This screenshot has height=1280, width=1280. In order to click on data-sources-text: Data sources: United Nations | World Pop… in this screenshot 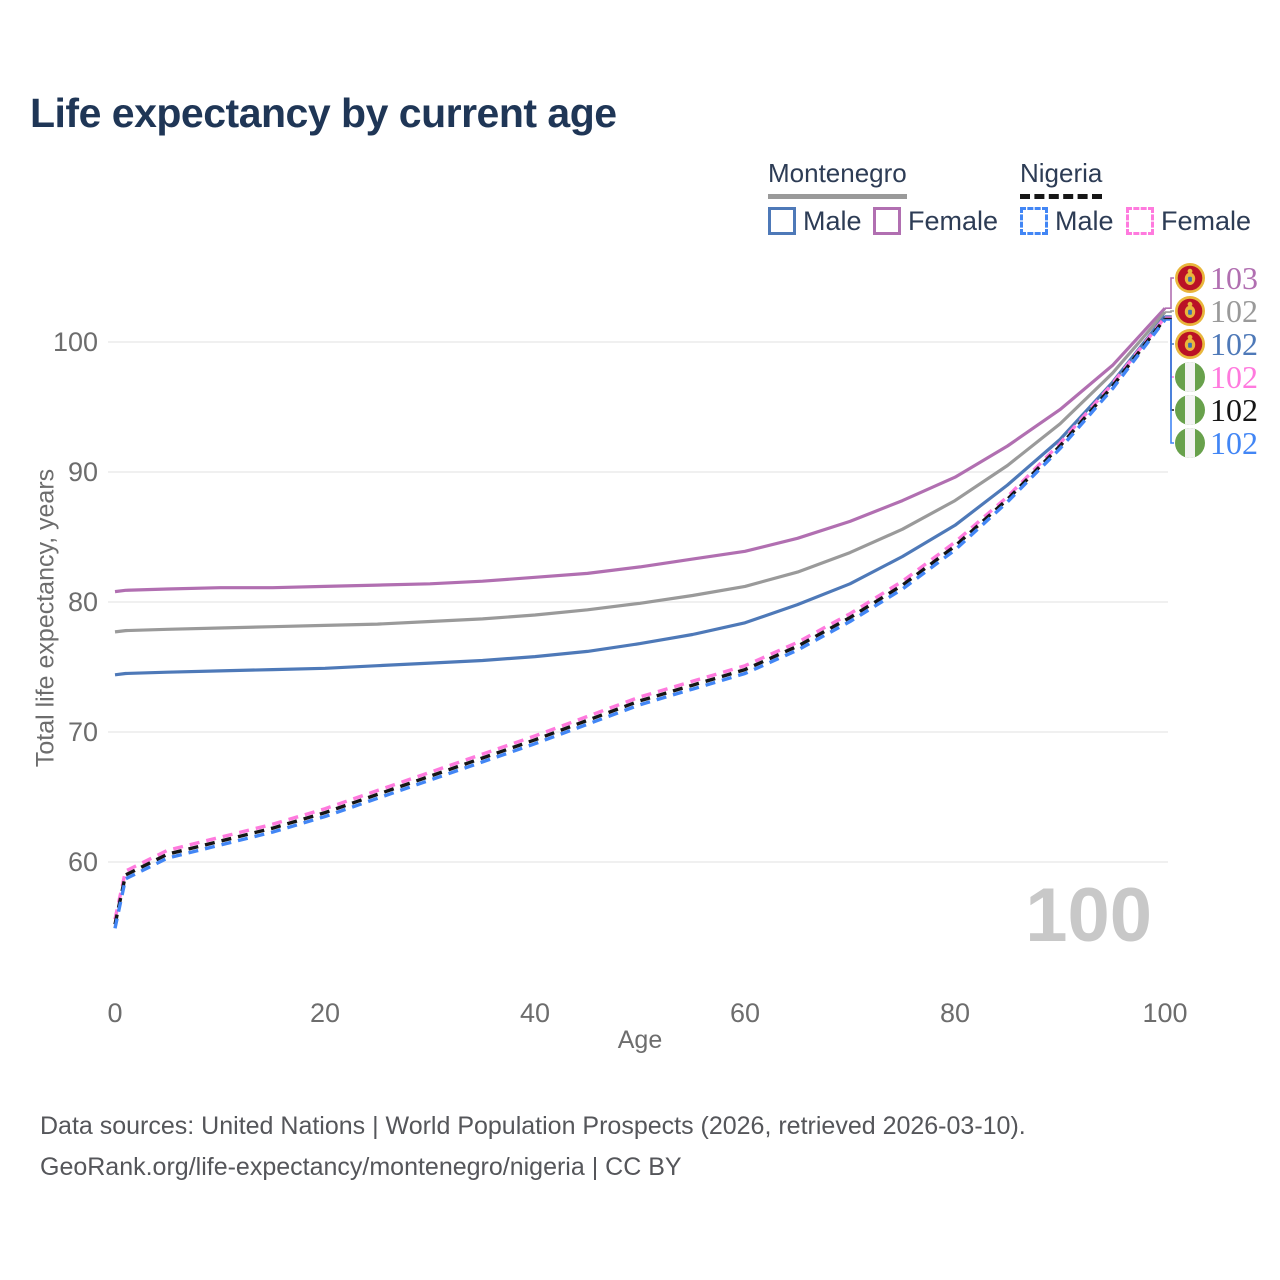, I will do `click(533, 1126)`.